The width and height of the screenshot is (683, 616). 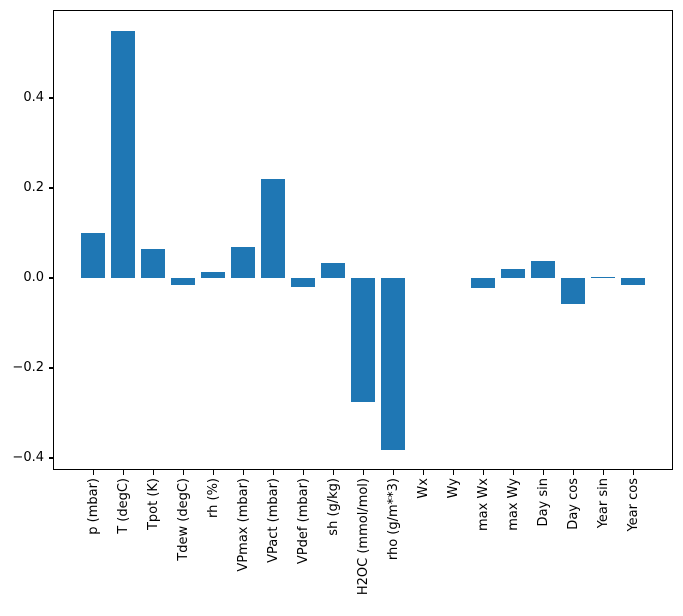 I want to click on x-tick-label-wx: Wx, so click(x=423, y=488).